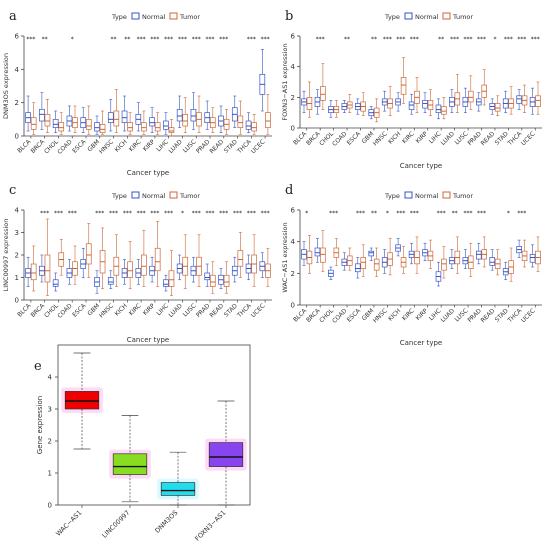 This screenshot has width=550, height=544. What do you see at coordinates (285, 81) in the screenshot?
I see `y-axis-label: FOXN3−AS1 expression` at bounding box center [285, 81].